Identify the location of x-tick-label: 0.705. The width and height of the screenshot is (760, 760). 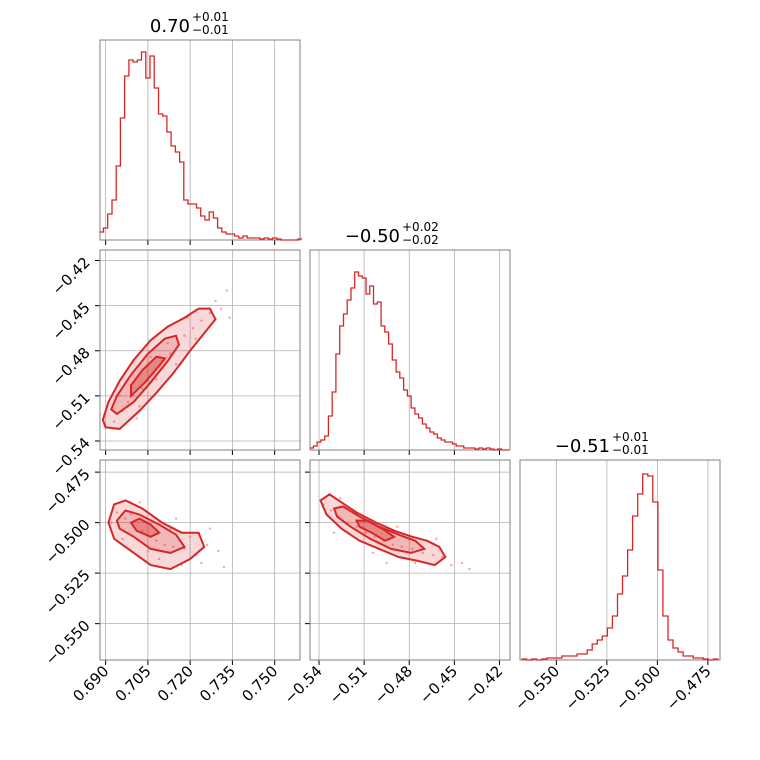
(133, 683).